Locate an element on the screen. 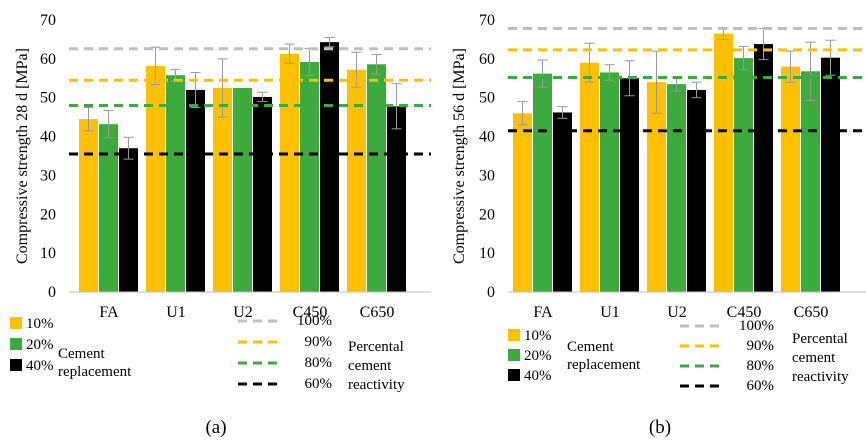 Image resolution: width=866 pixels, height=442 pixels. panel-label: (a) is located at coordinates (215, 427).